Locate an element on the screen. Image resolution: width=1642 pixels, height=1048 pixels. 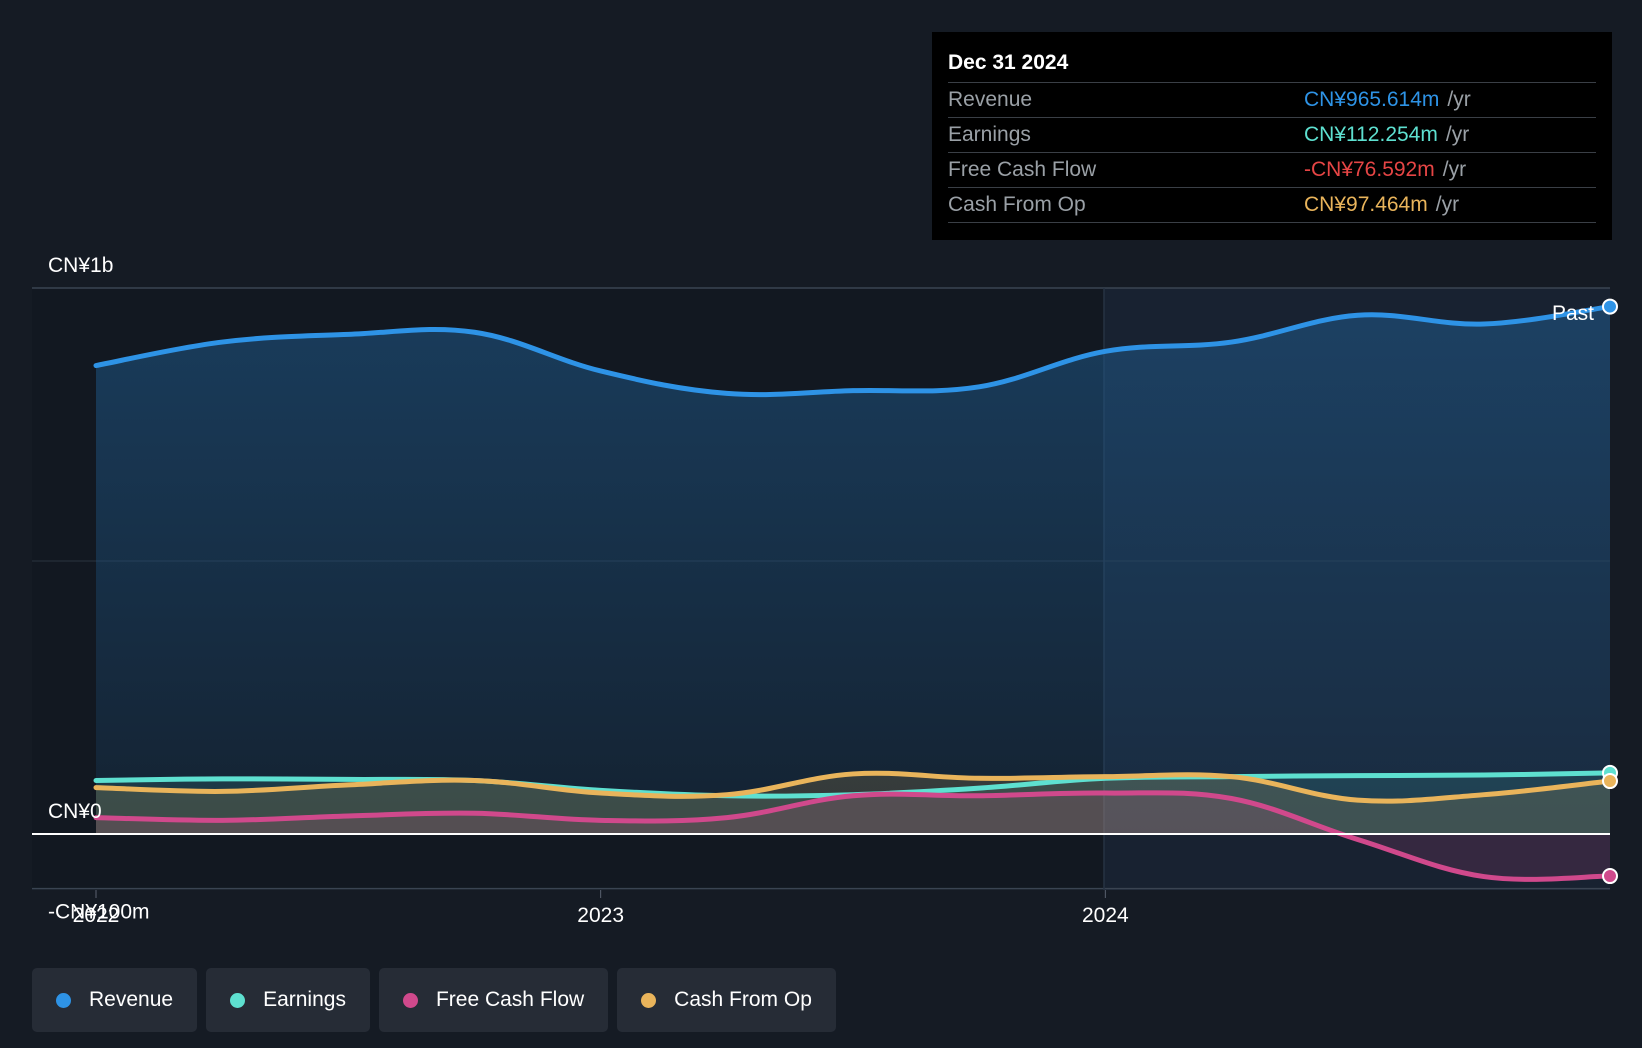
tooltip-row-label: Cash From Op is located at coordinates (1017, 204).